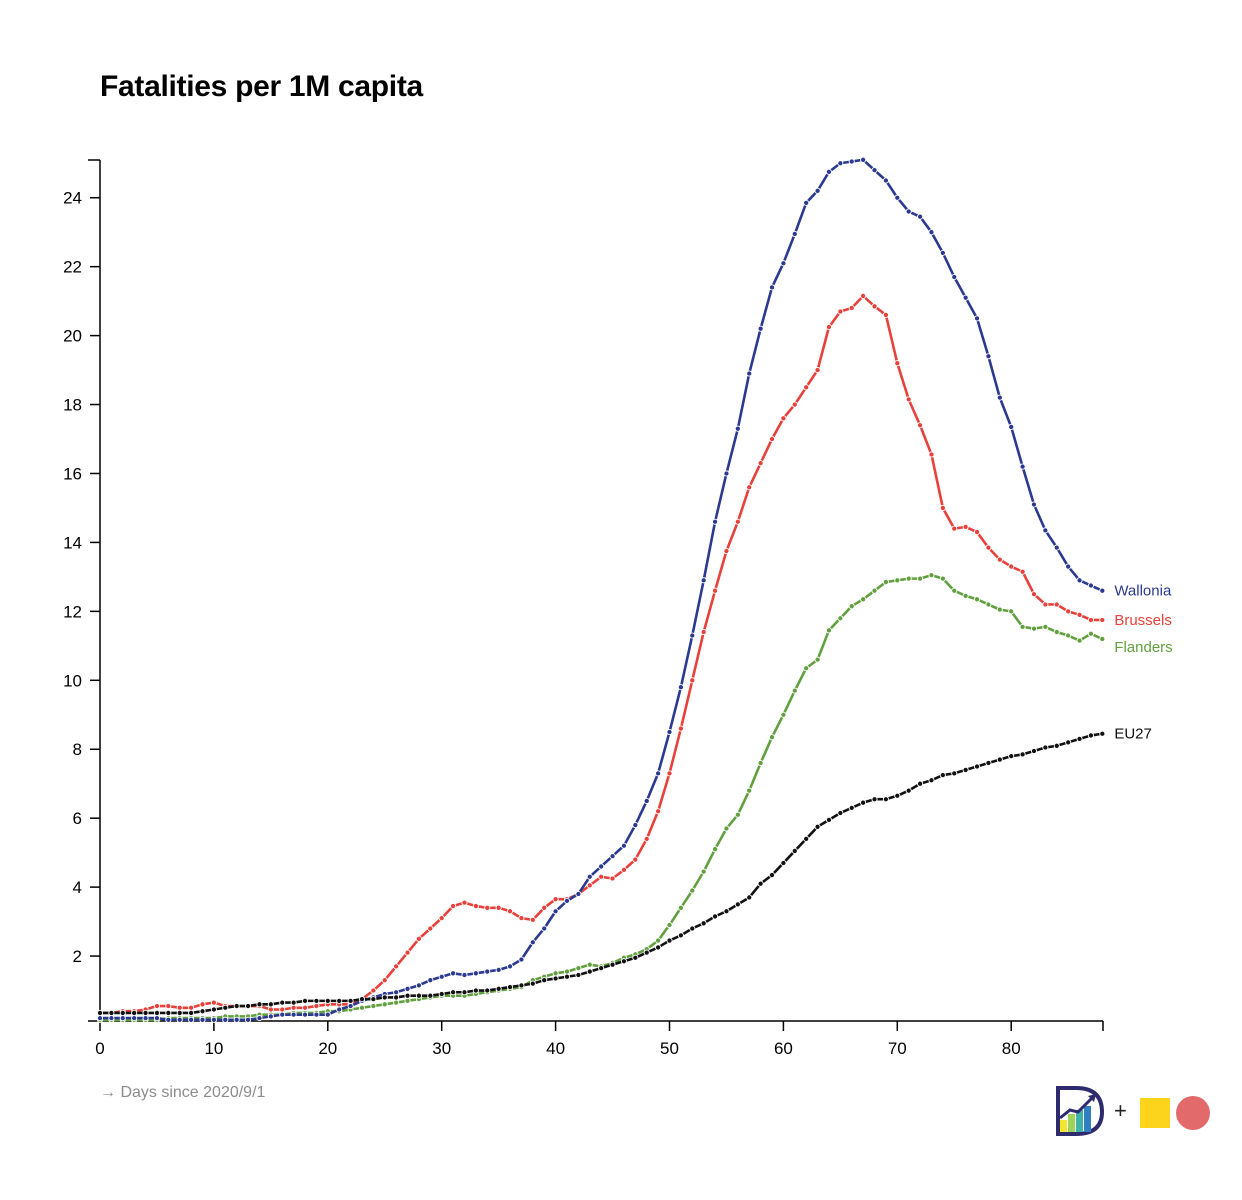 The height and width of the screenshot is (1200, 1242). I want to click on y-tick-label: 10, so click(72, 680).